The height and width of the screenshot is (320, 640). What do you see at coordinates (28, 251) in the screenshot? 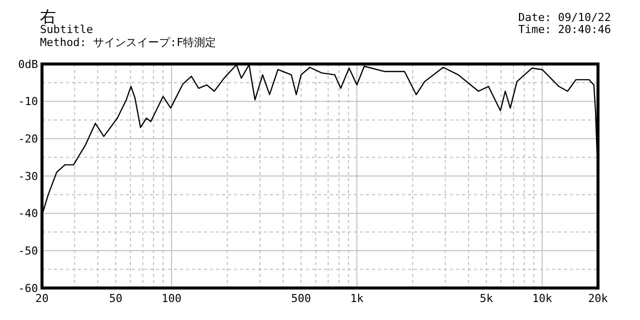
I see `y-tick-label: -50` at bounding box center [28, 251].